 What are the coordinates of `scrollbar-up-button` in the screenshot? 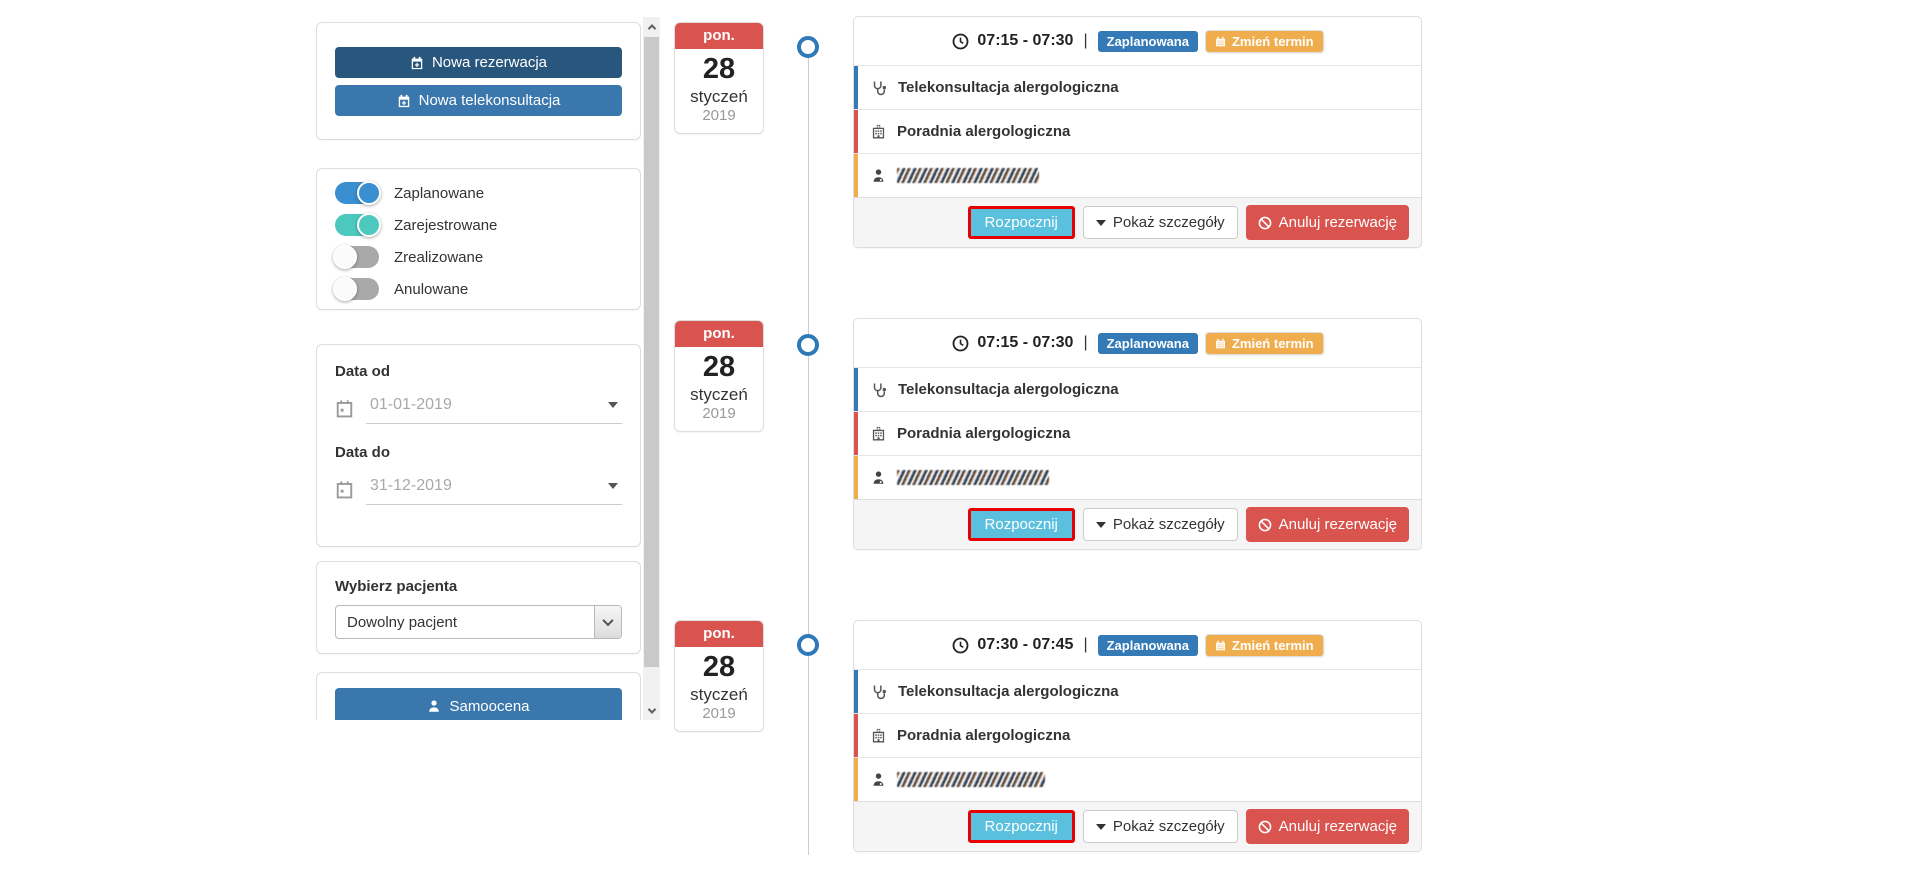 It's located at (651, 26).